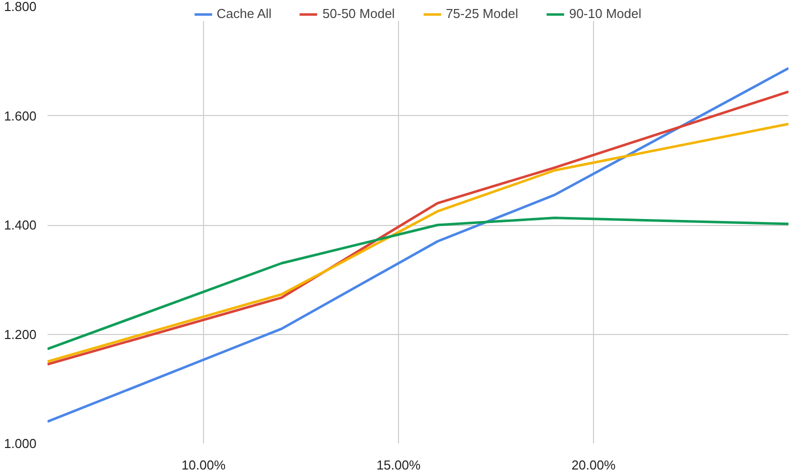 The height and width of the screenshot is (475, 792). What do you see at coordinates (20, 443) in the screenshot?
I see `y-tick-label: 1.000` at bounding box center [20, 443].